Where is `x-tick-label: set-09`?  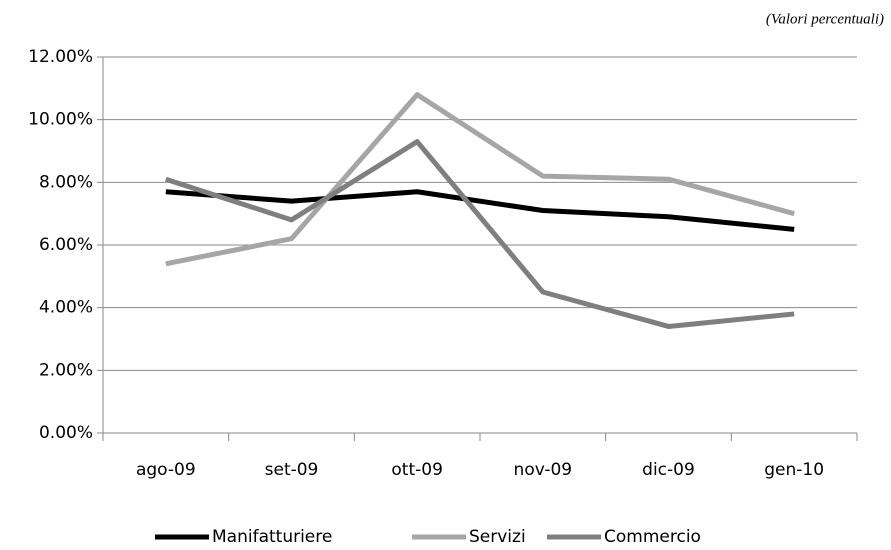 x-tick-label: set-09 is located at coordinates (292, 470).